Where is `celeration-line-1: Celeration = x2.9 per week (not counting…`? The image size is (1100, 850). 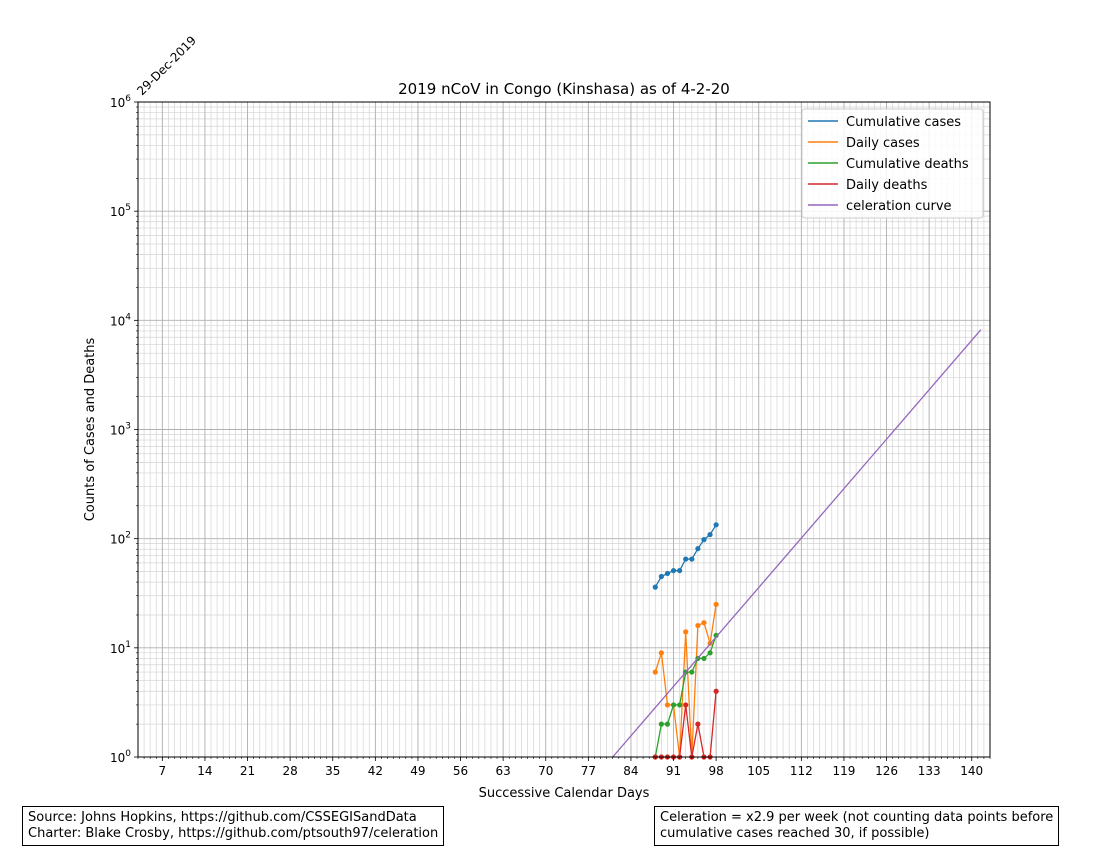
celeration-line-1: Celeration = x2.9 per week (not counting… is located at coordinates (857, 817).